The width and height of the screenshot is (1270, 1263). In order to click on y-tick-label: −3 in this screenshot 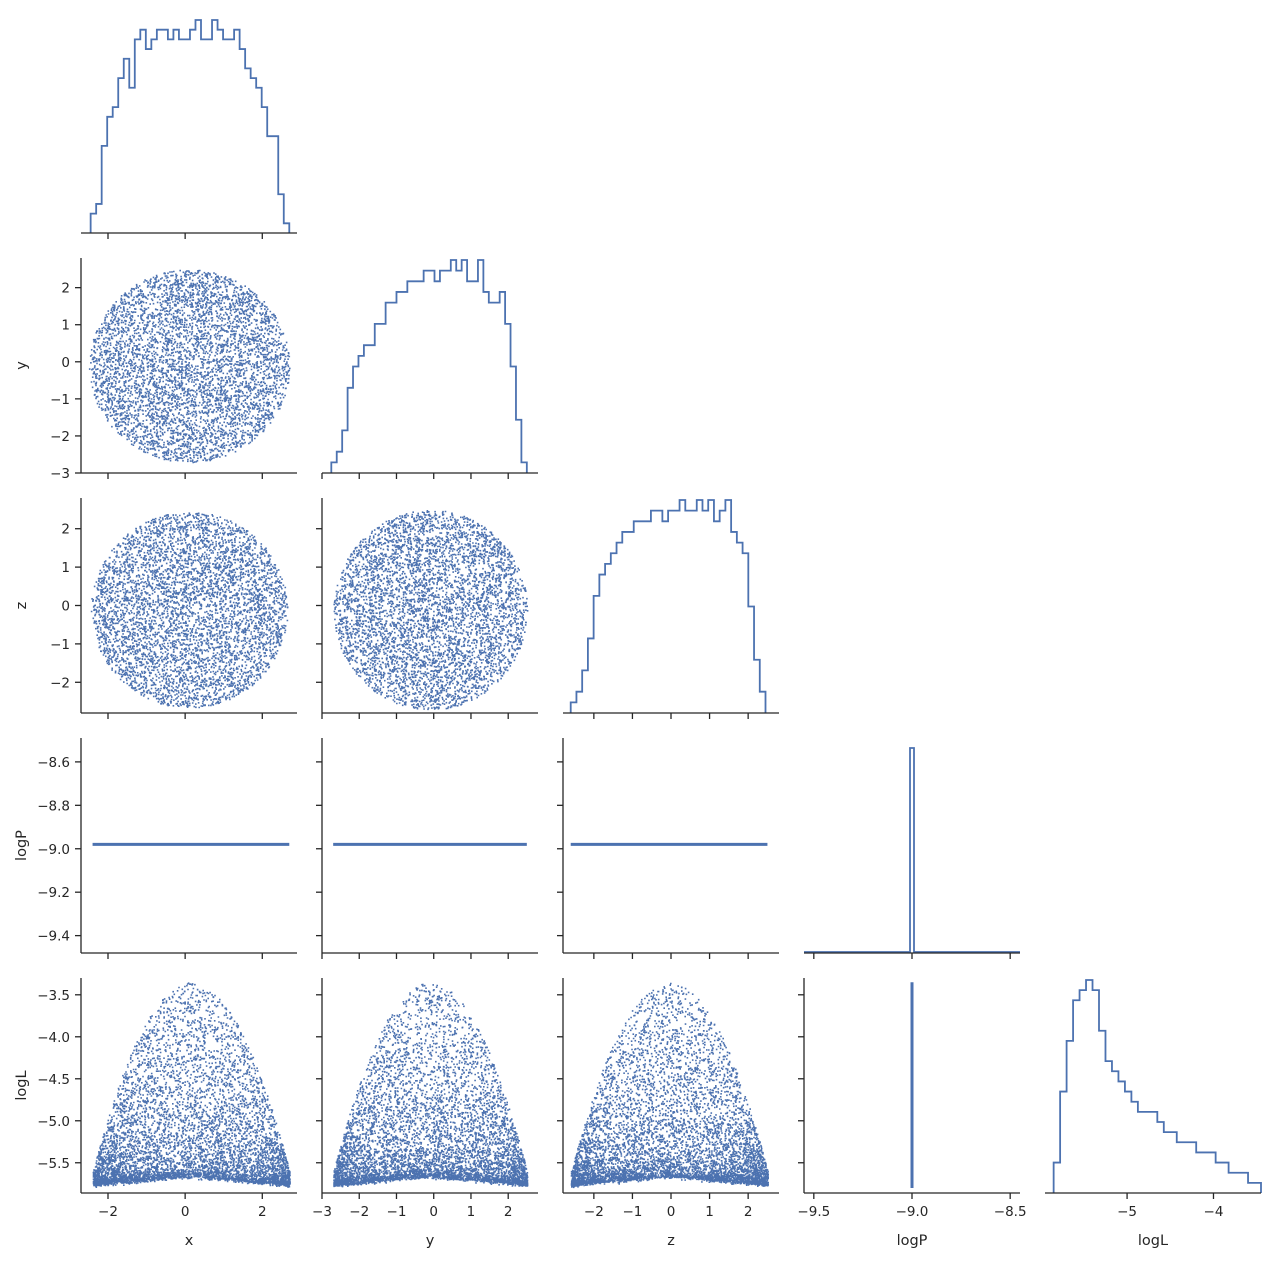, I will do `click(60, 474)`.